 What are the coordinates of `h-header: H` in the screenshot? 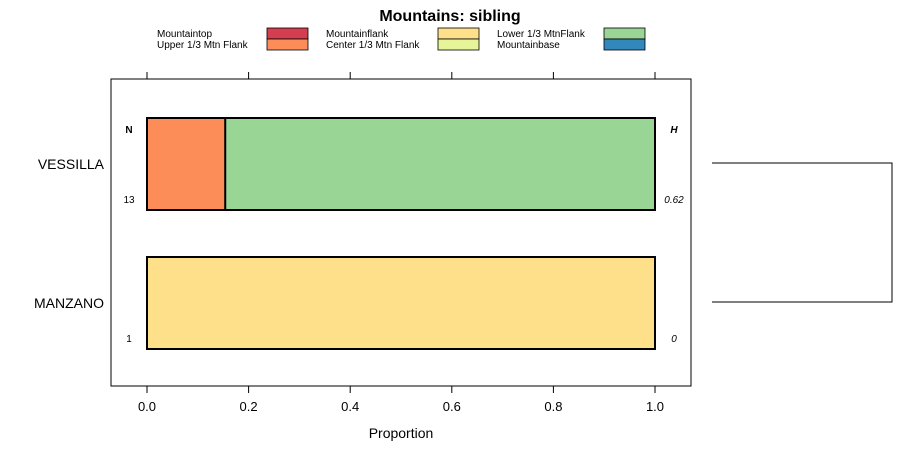 It's located at (674, 130).